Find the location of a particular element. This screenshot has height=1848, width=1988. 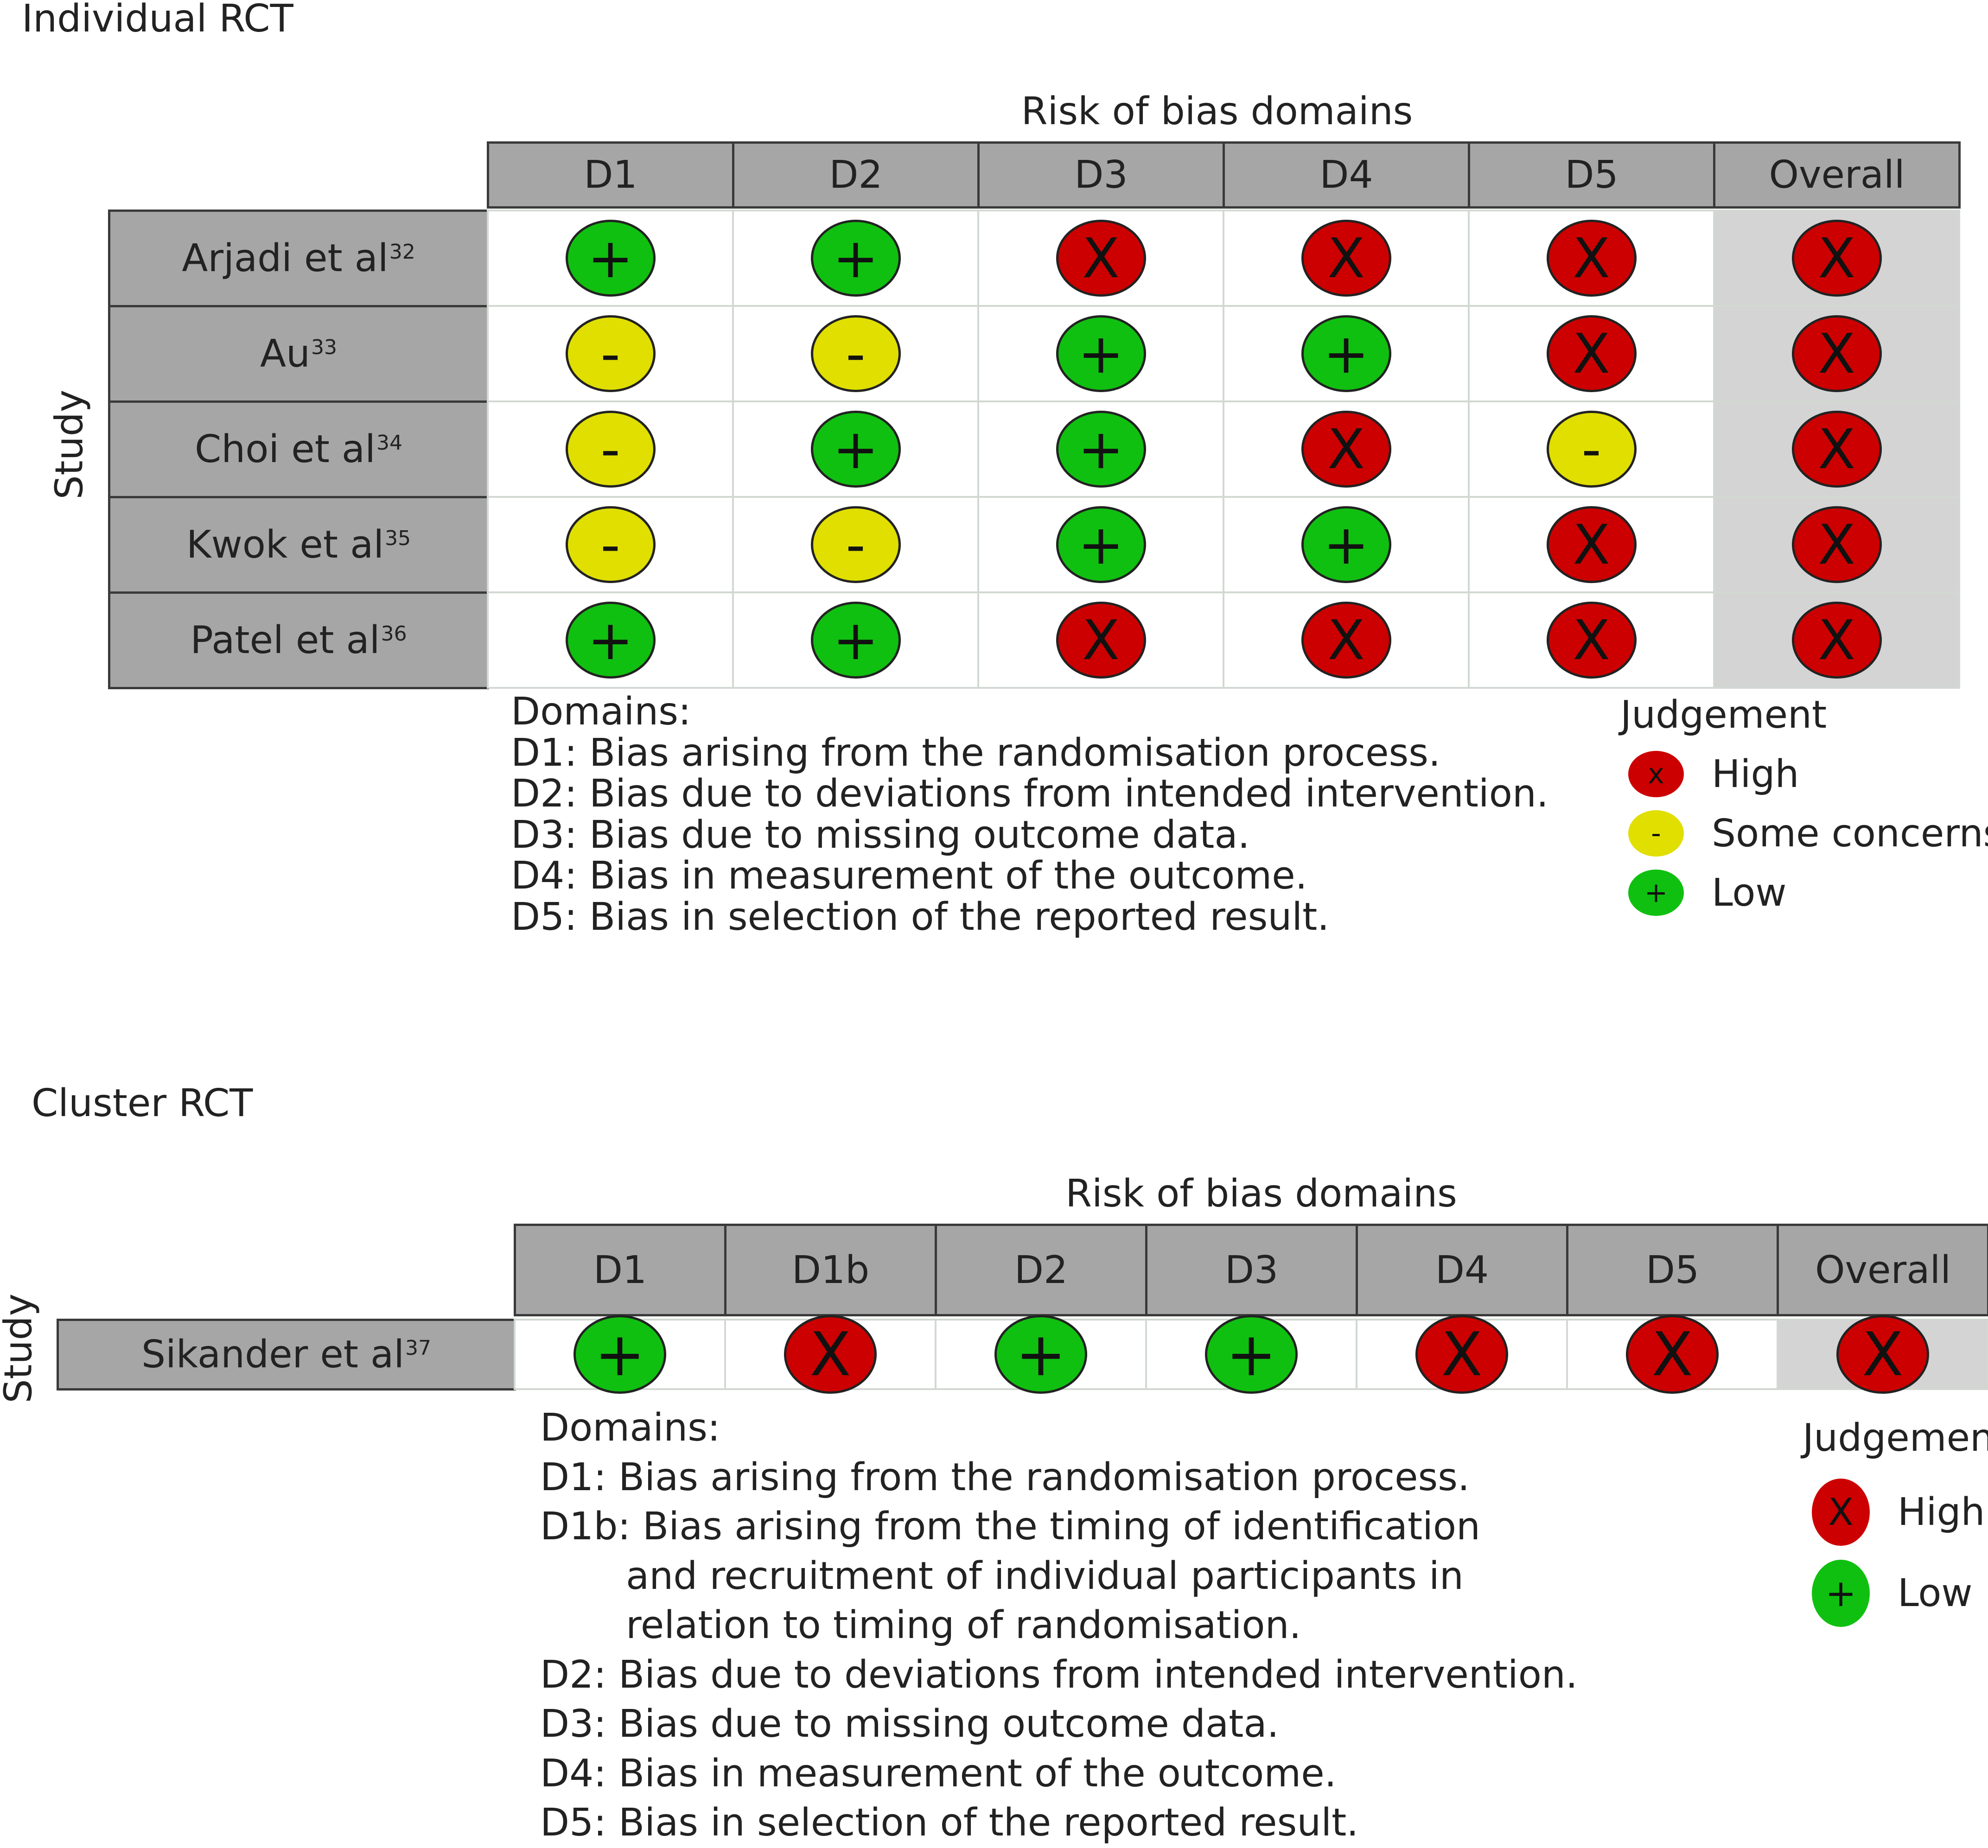

cluster-cell-overall: X is located at coordinates (1882, 1354).